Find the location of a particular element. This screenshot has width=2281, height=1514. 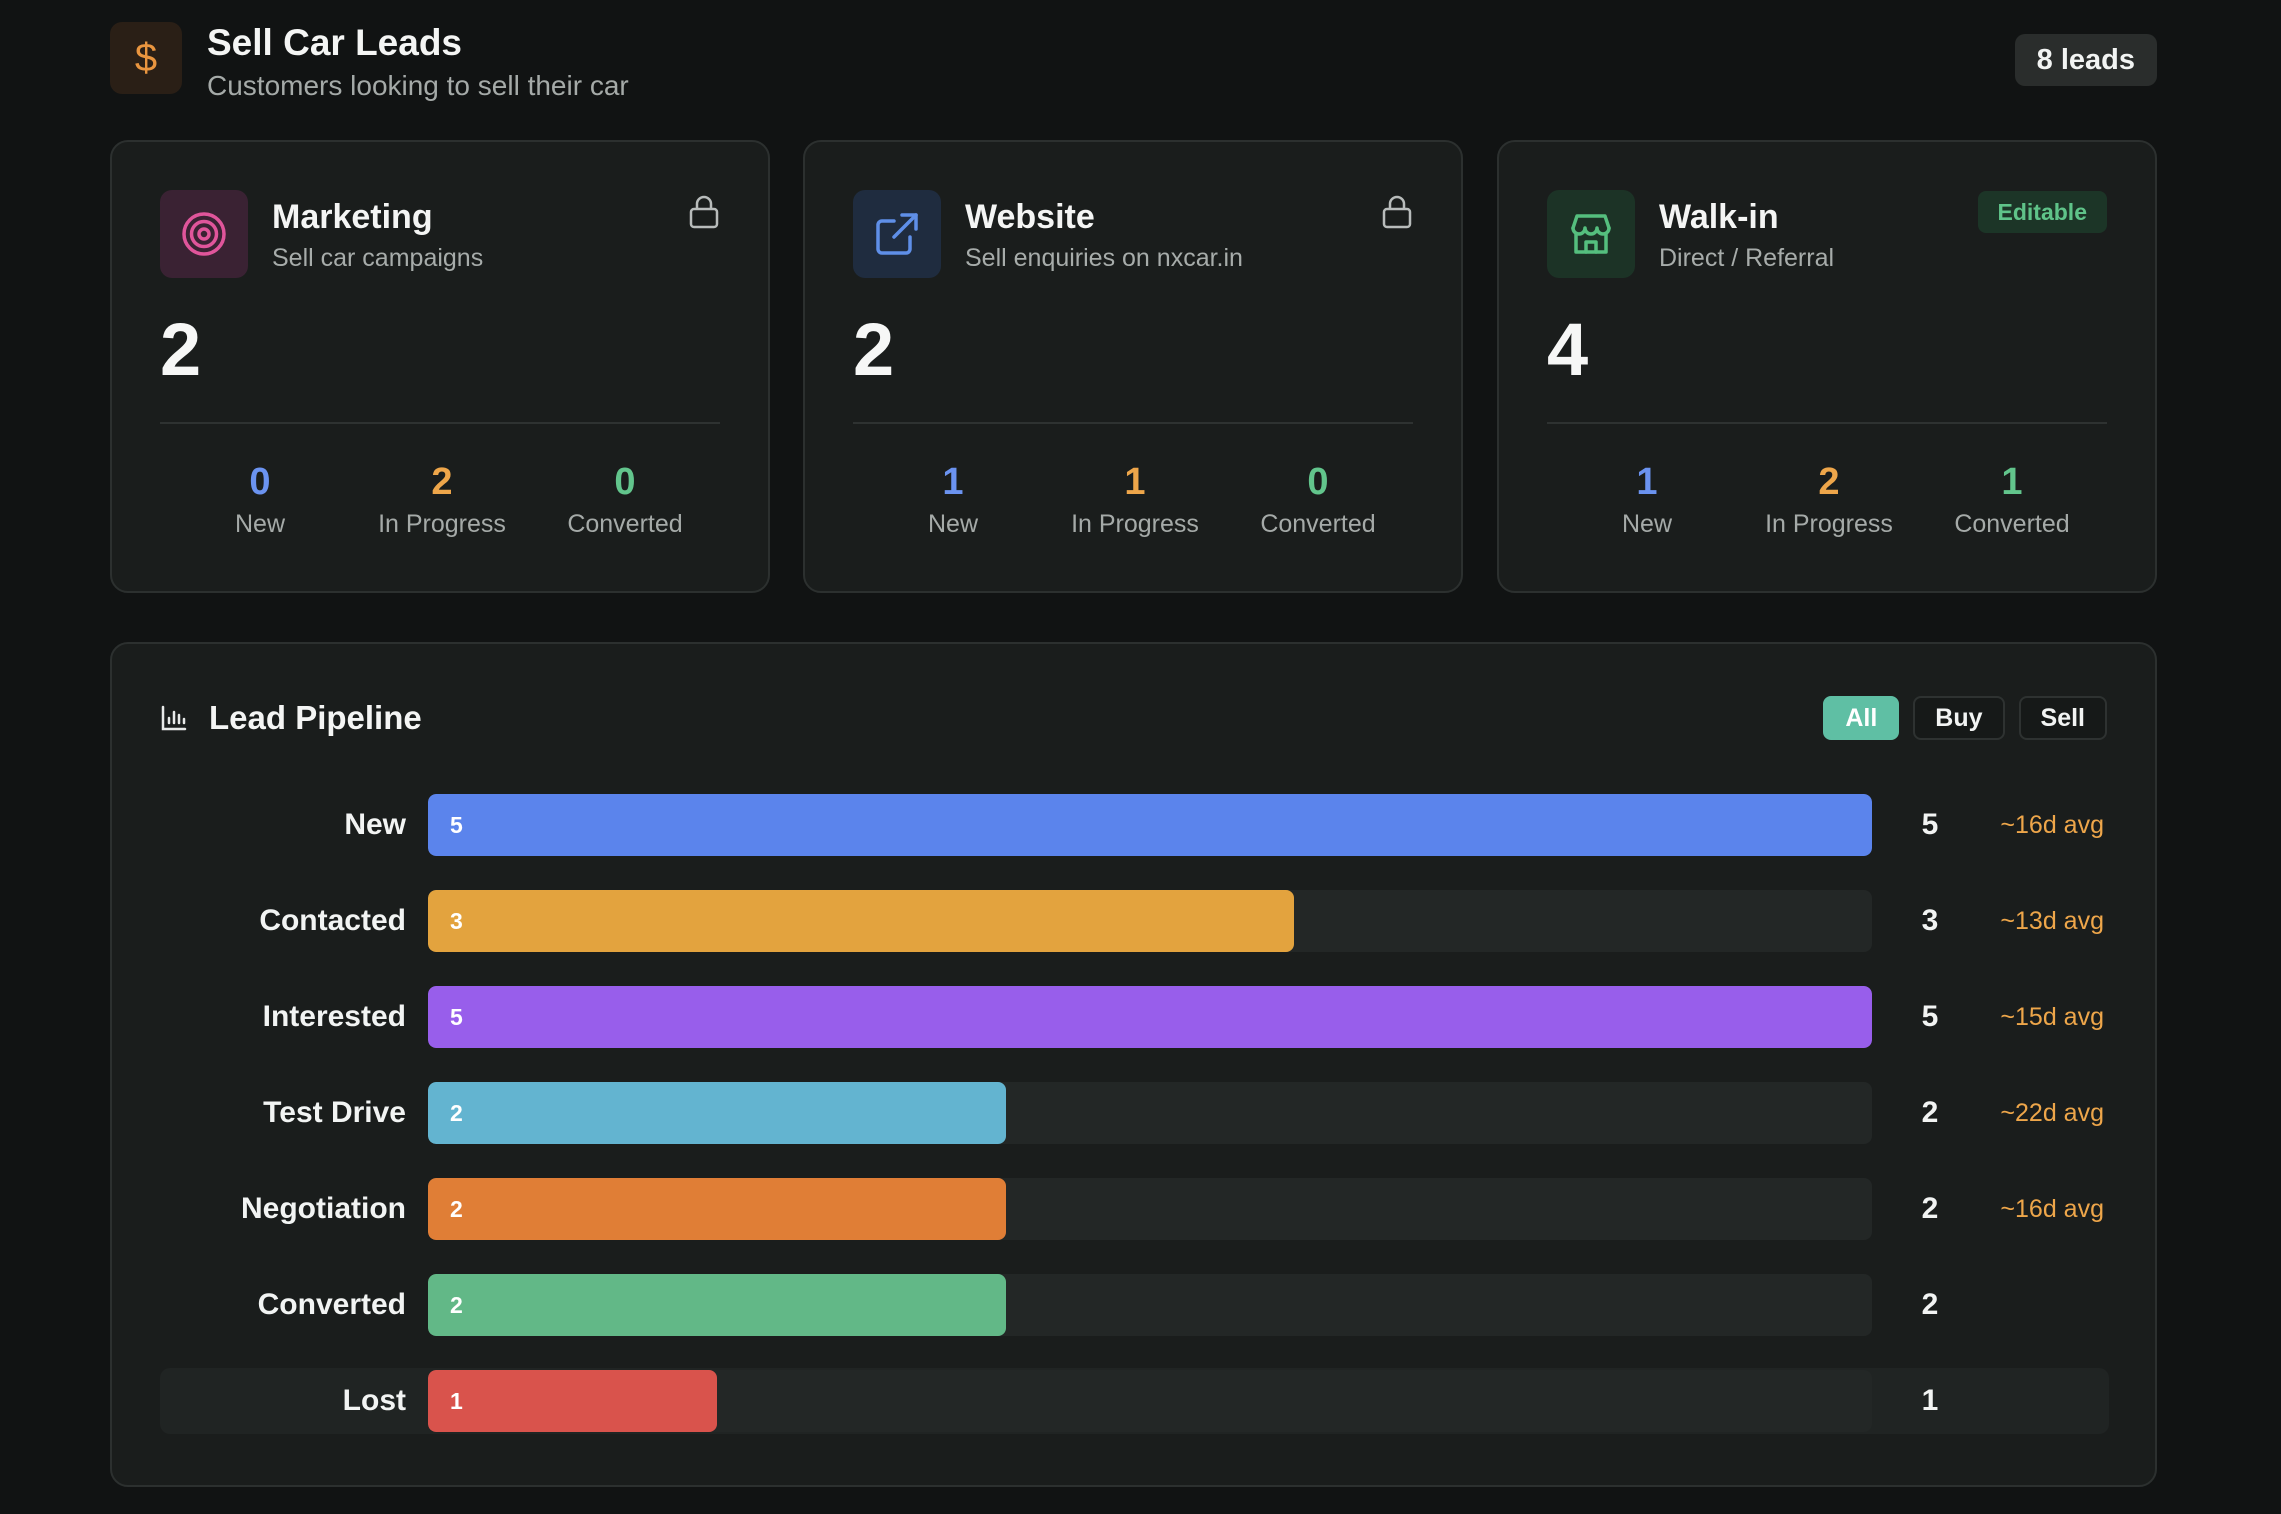

leads-count-badge: 8 leads is located at coordinates (2085, 60).